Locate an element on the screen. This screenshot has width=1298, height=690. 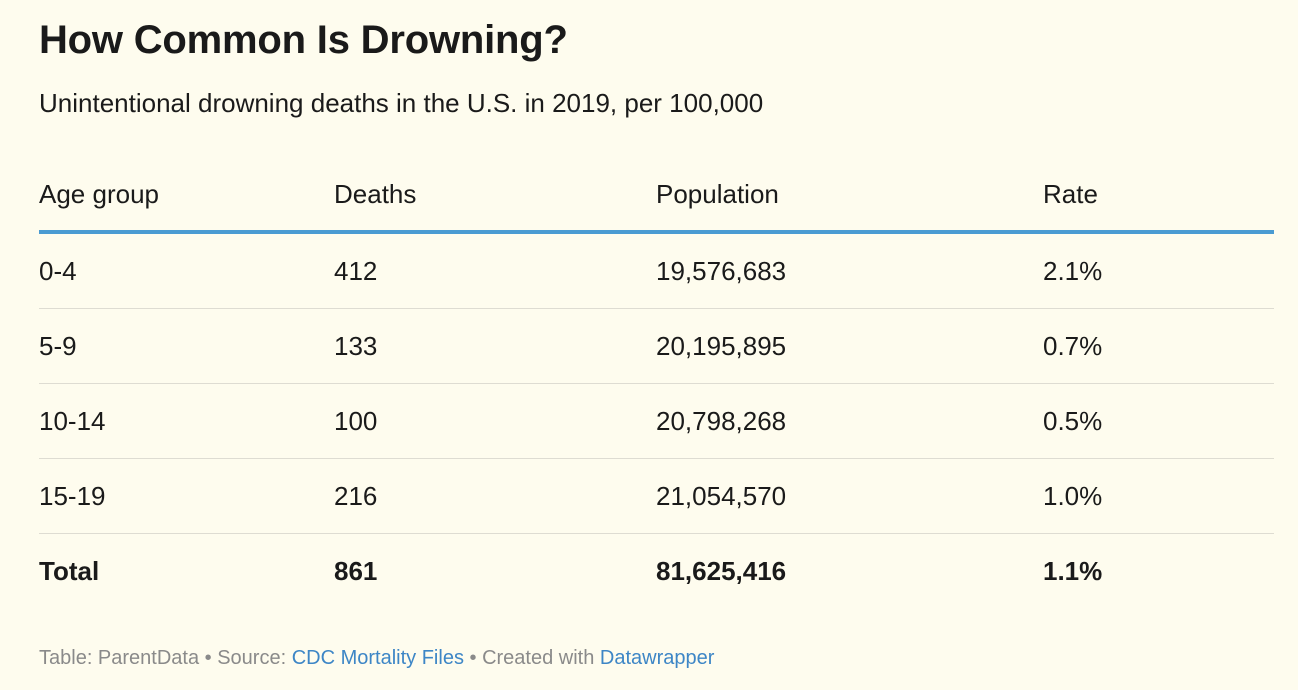
cell-rate: 1.0% is located at coordinates (1158, 496).